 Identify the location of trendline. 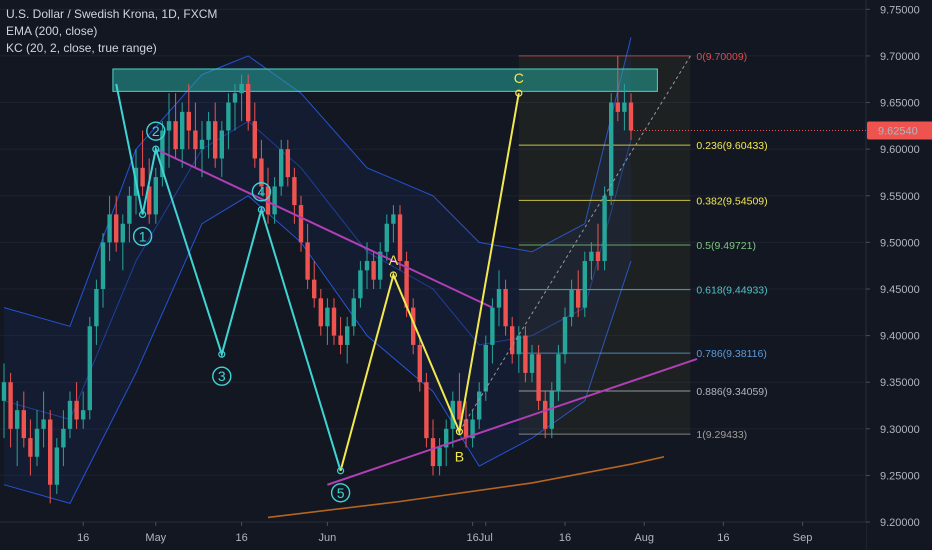
(512, 421).